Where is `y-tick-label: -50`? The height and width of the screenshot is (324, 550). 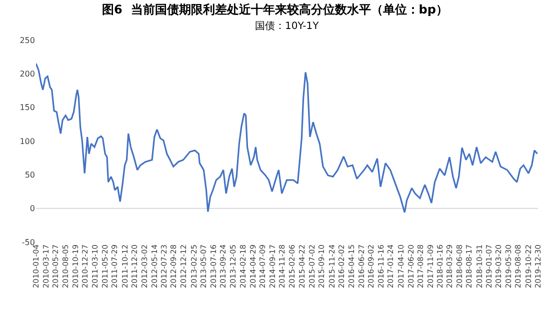
y-tick-label: -50 is located at coordinates (28, 242).